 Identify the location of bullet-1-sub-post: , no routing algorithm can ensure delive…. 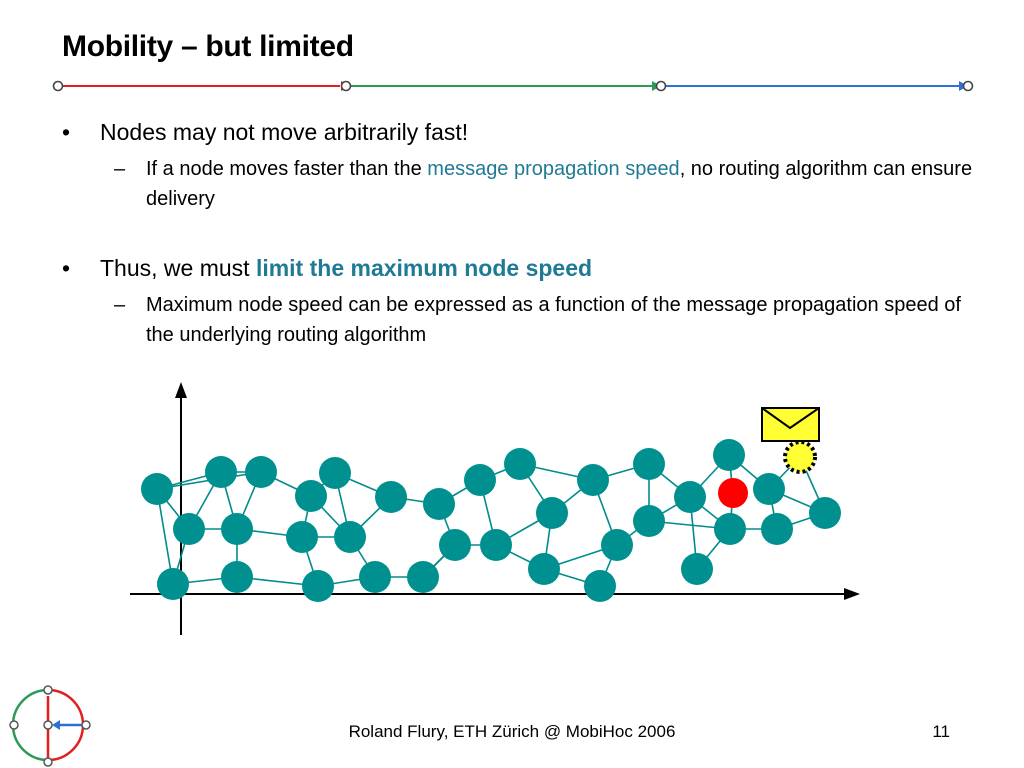
(559, 184).